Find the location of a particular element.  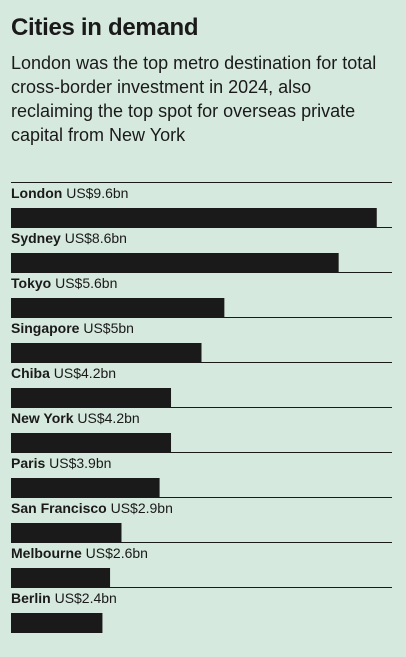

category-label: Tokyo is located at coordinates (31, 283).